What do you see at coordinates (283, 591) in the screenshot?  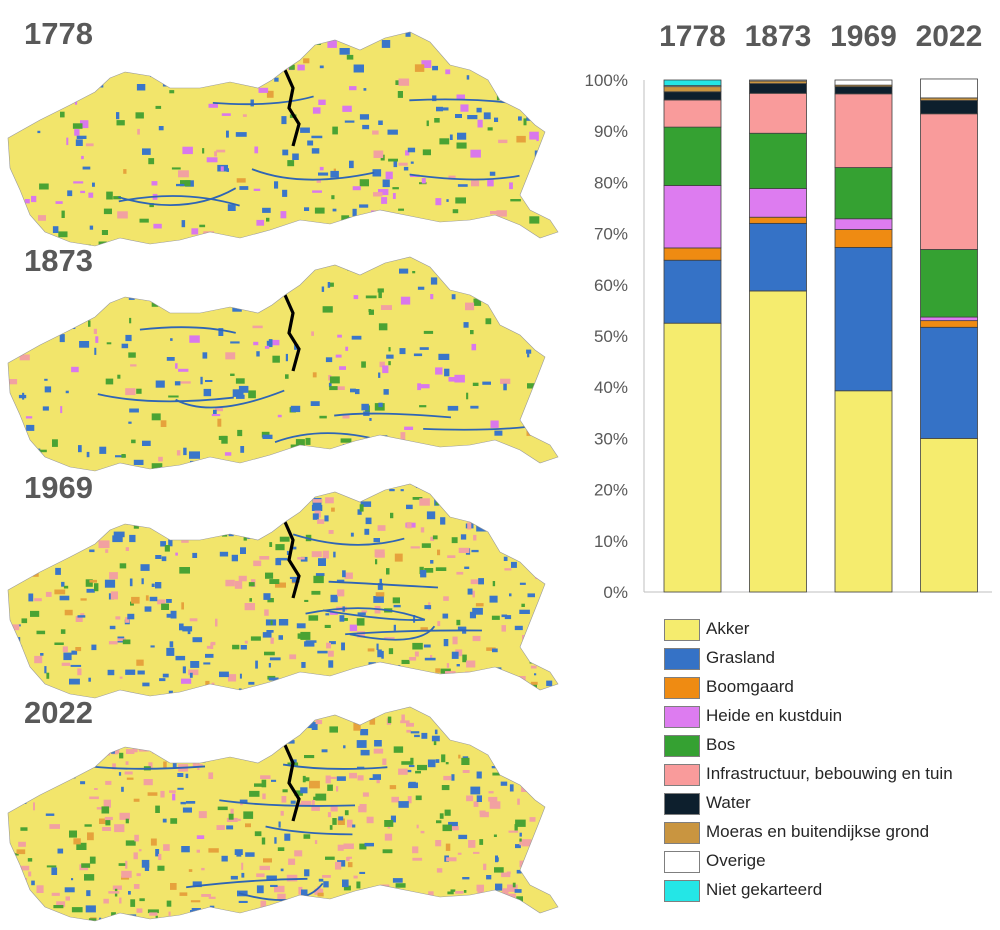 I see `land-use-map-1969` at bounding box center [283, 591].